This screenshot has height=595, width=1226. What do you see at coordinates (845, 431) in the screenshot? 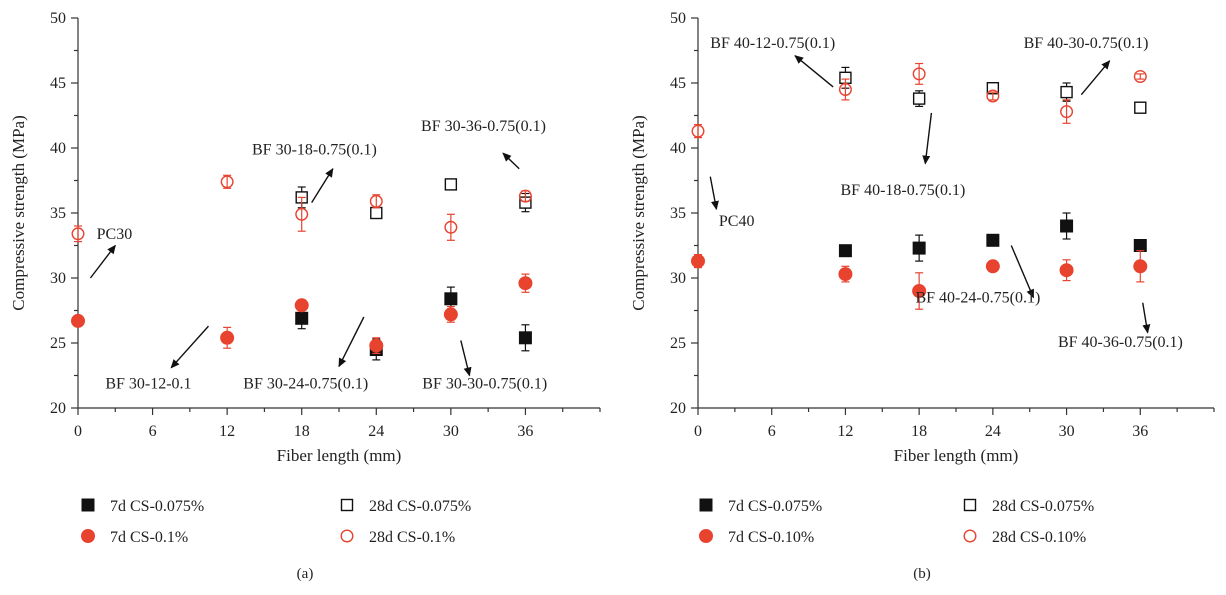
I see `x-tick-label: 12` at bounding box center [845, 431].